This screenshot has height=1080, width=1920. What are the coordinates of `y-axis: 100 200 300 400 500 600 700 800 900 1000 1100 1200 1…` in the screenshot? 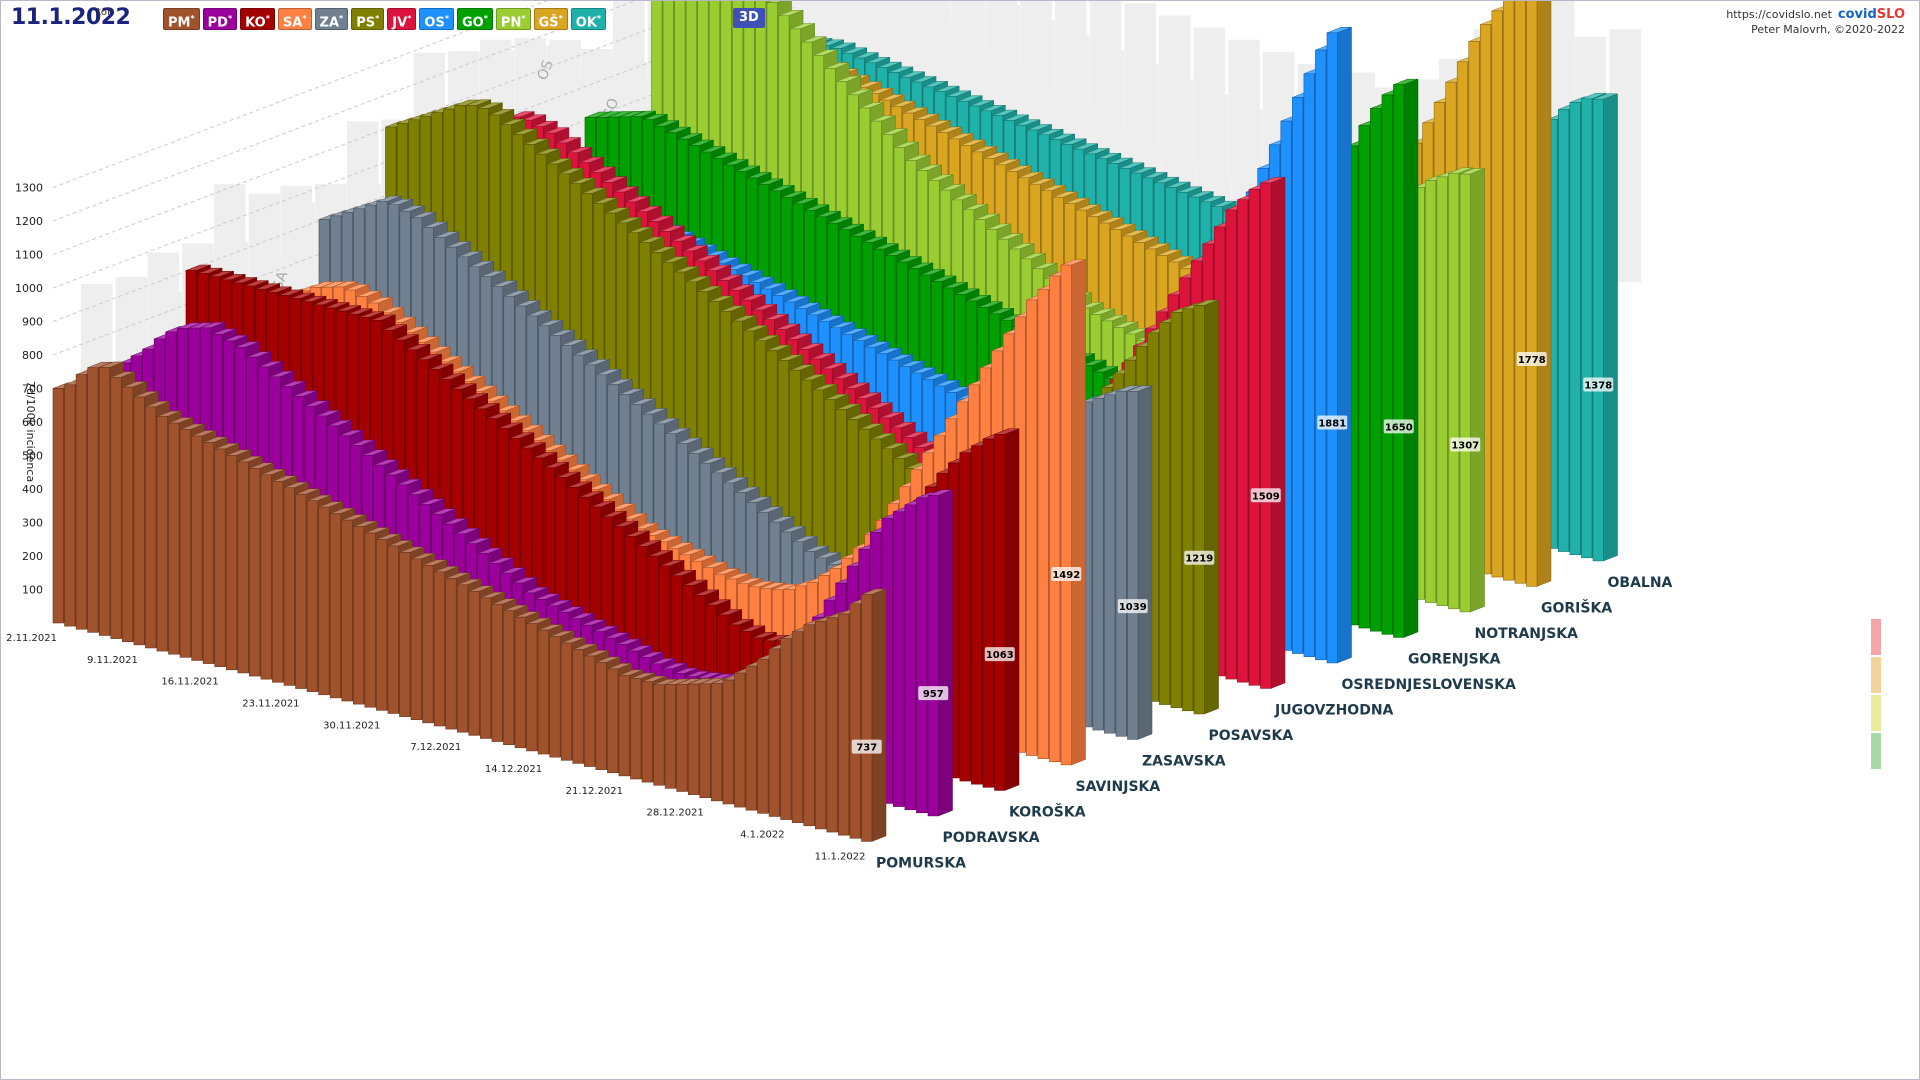 It's located at (29, 389).